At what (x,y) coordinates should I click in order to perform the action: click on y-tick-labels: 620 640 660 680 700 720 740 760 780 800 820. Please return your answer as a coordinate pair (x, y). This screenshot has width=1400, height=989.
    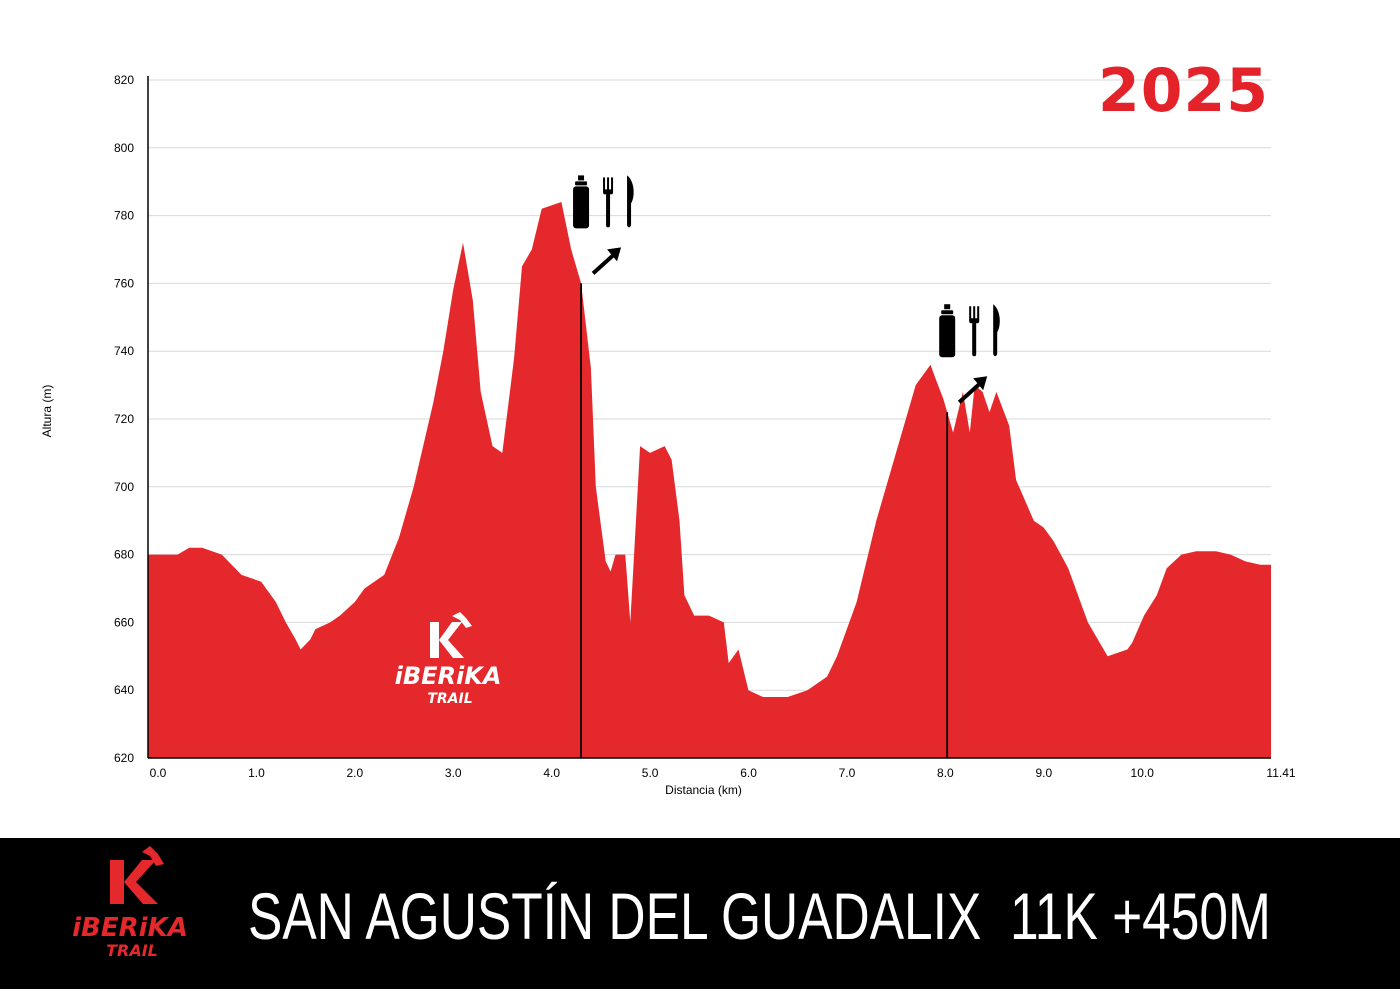
    Looking at the image, I should click on (124, 419).